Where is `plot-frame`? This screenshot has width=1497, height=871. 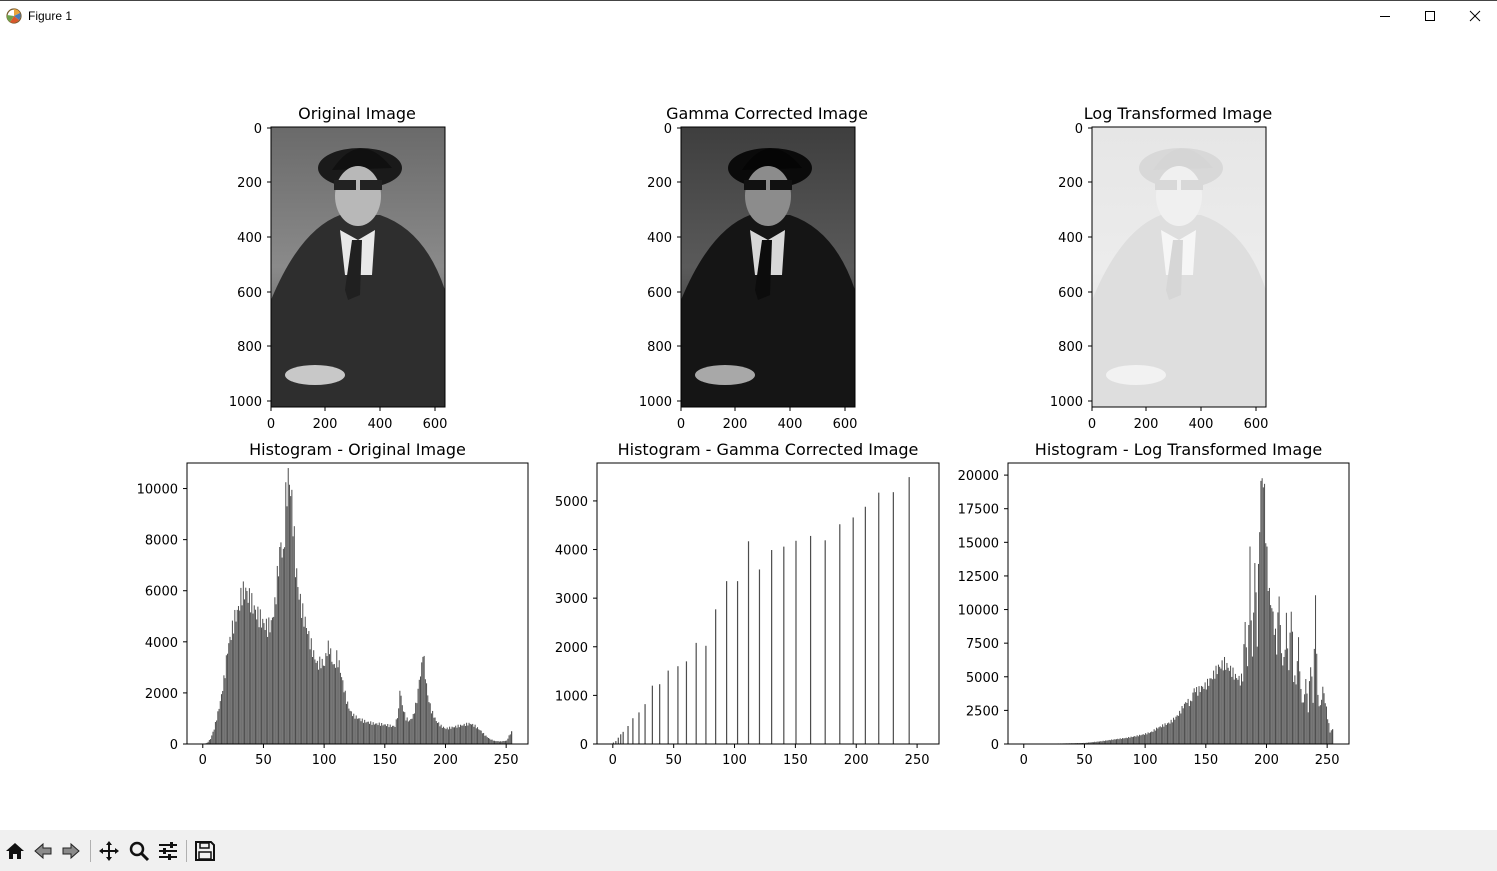
plot-frame is located at coordinates (768, 603).